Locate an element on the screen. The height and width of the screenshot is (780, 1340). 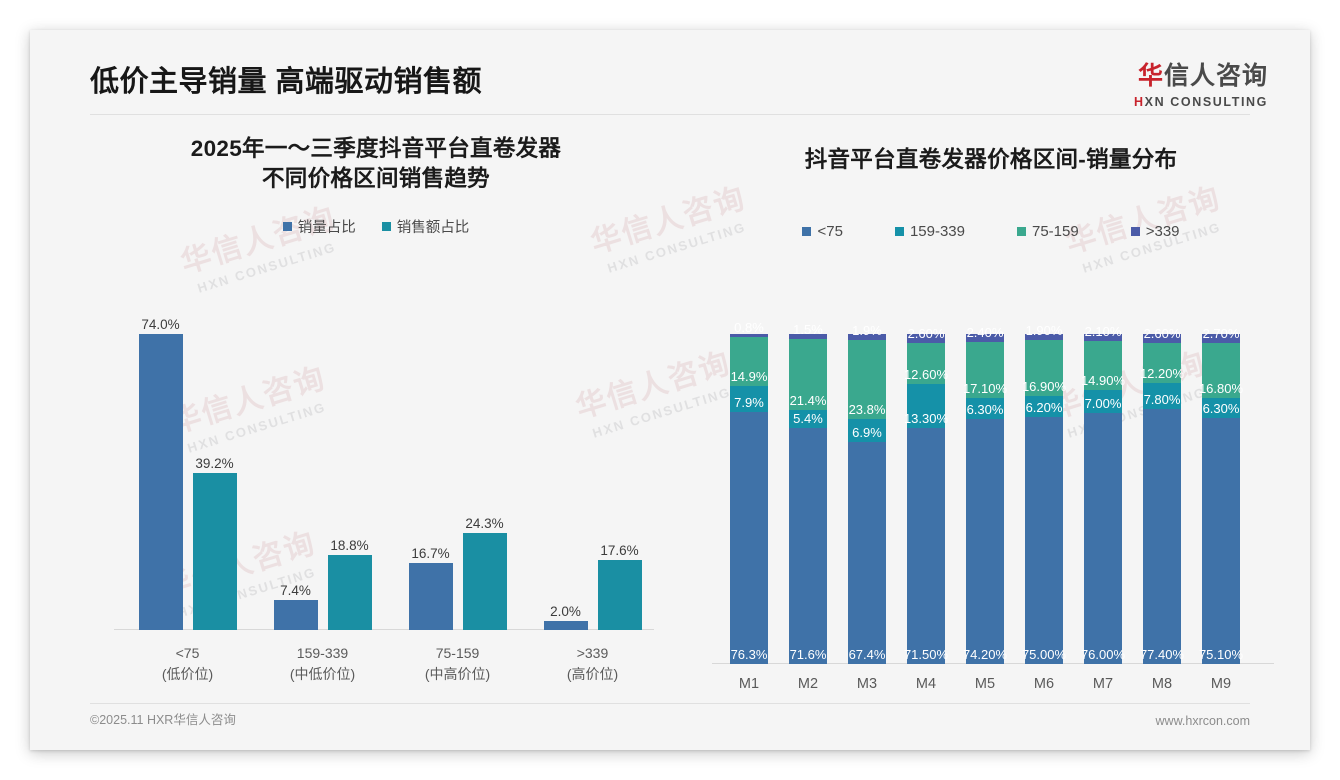
segment-lt75: 74.20% is located at coordinates (985, 541).